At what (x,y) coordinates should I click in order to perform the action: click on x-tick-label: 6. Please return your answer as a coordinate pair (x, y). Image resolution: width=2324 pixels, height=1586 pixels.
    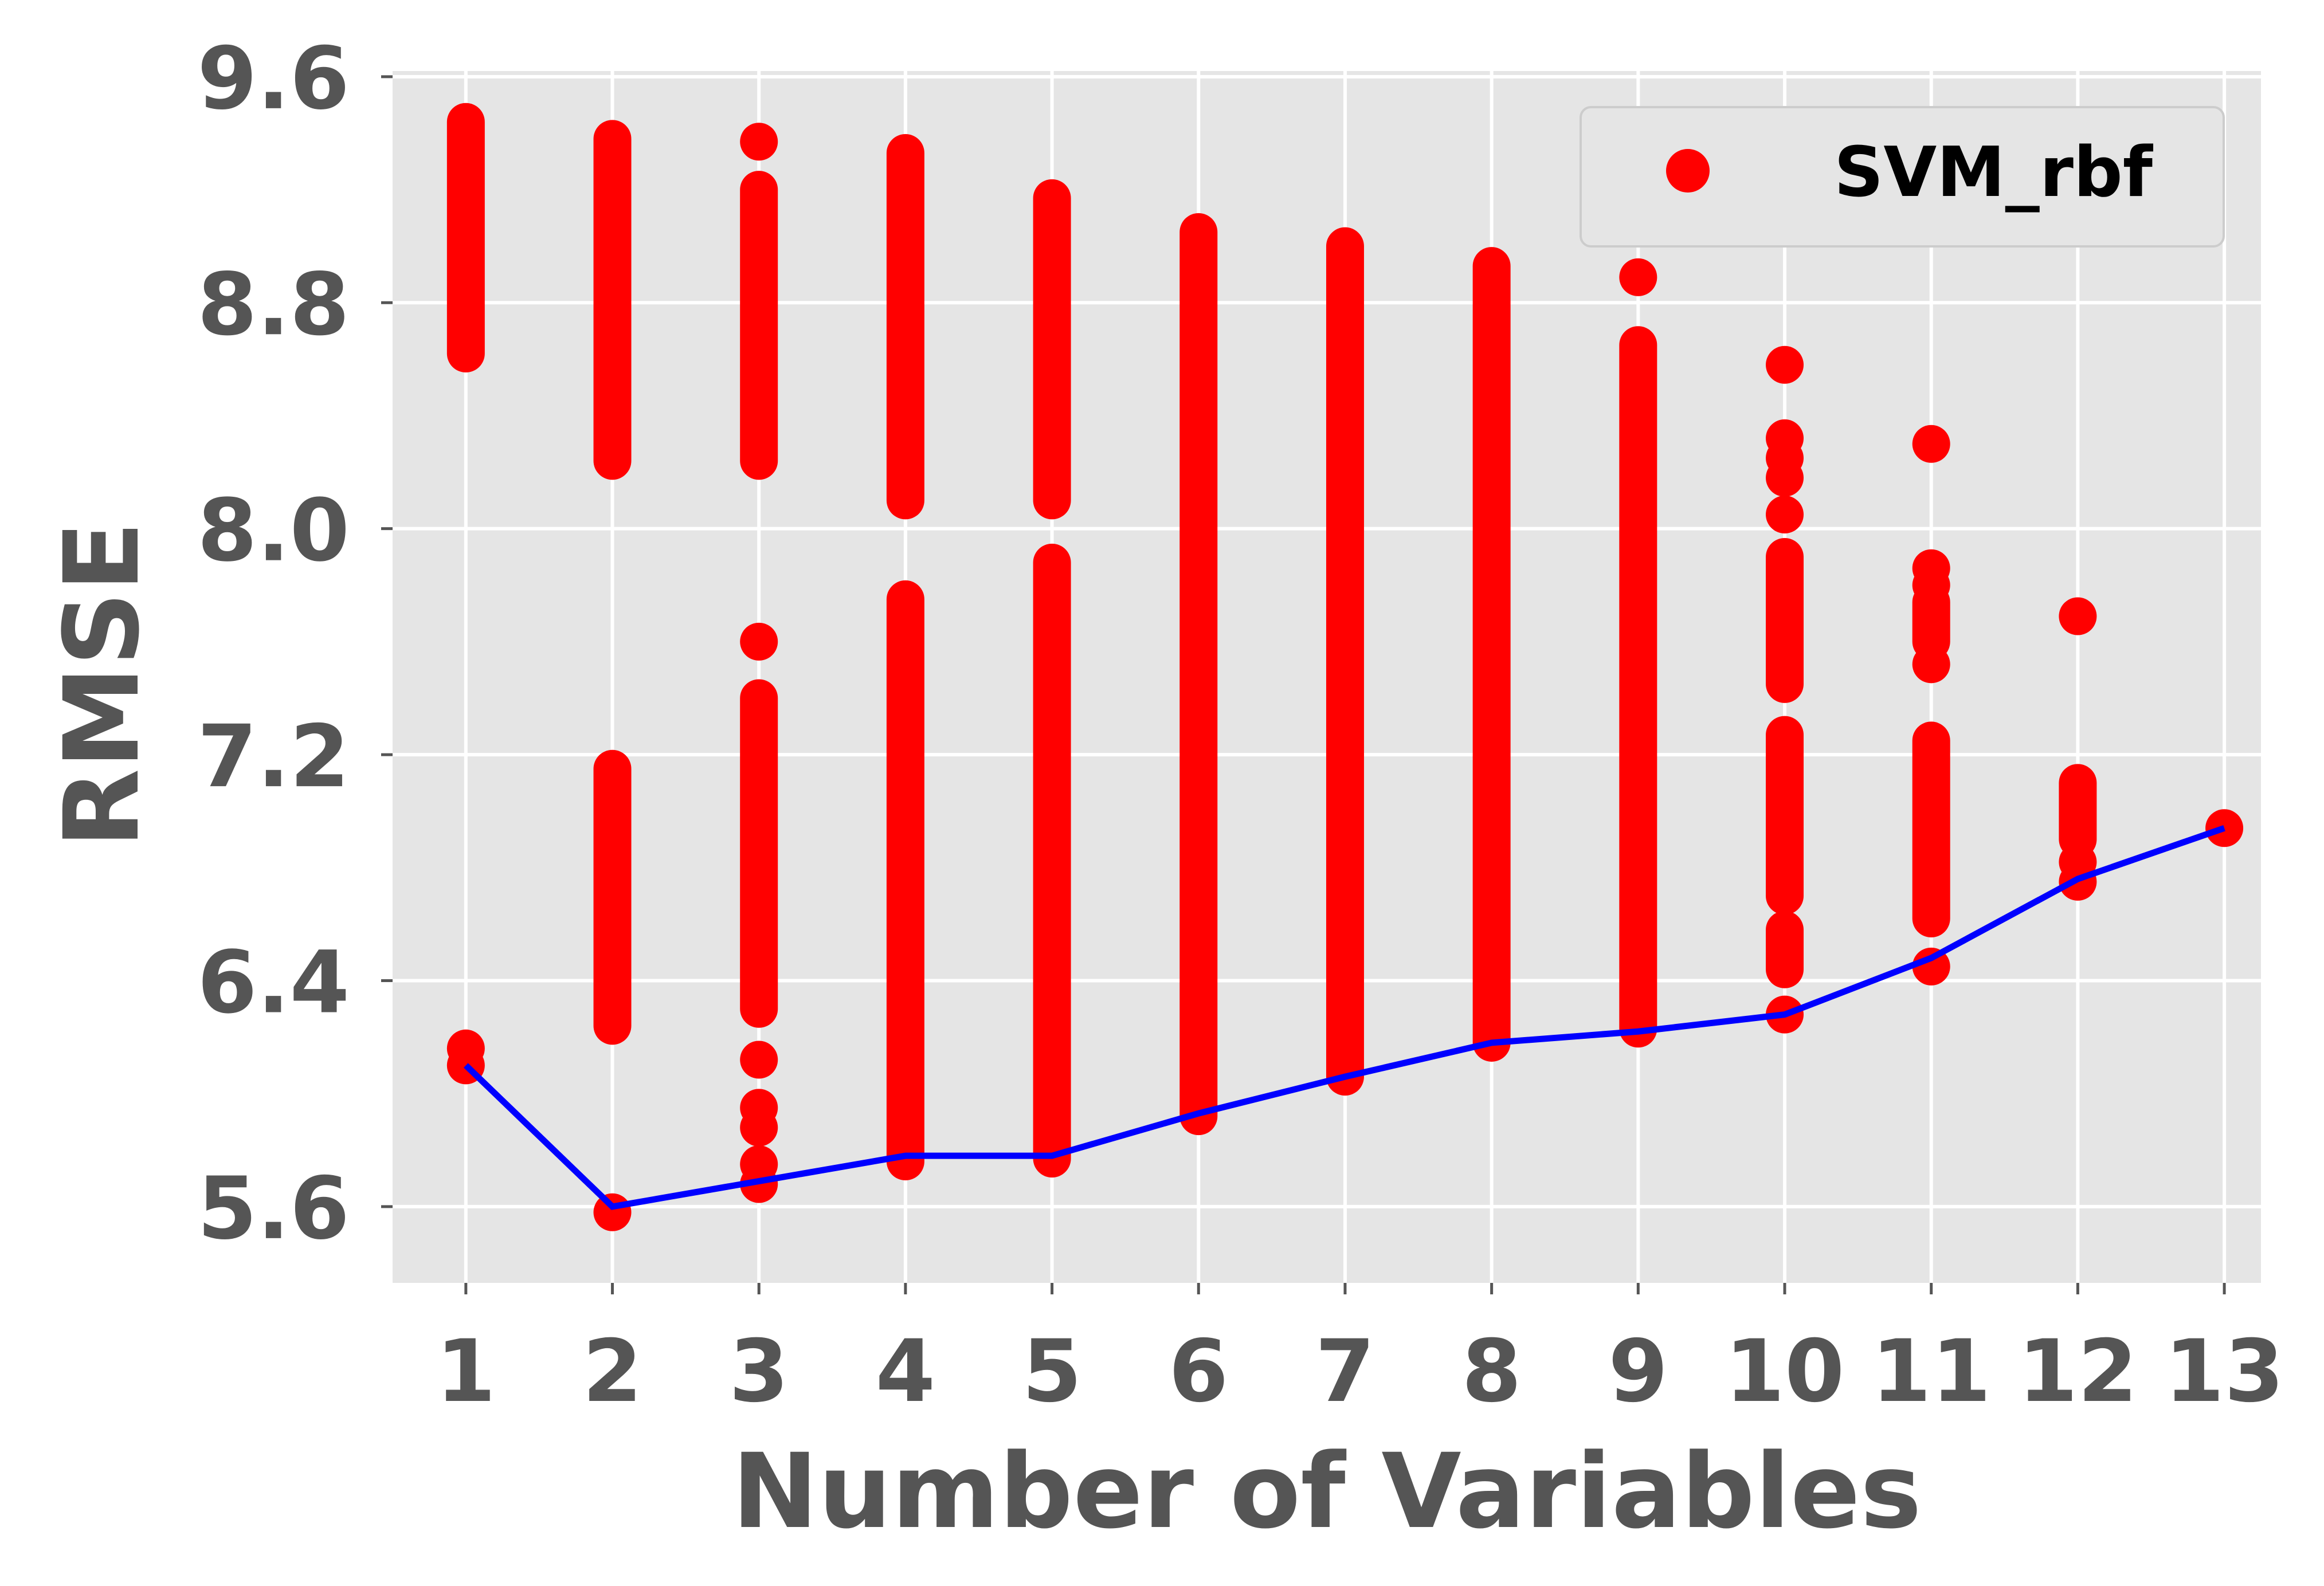
    Looking at the image, I should click on (1198, 1372).